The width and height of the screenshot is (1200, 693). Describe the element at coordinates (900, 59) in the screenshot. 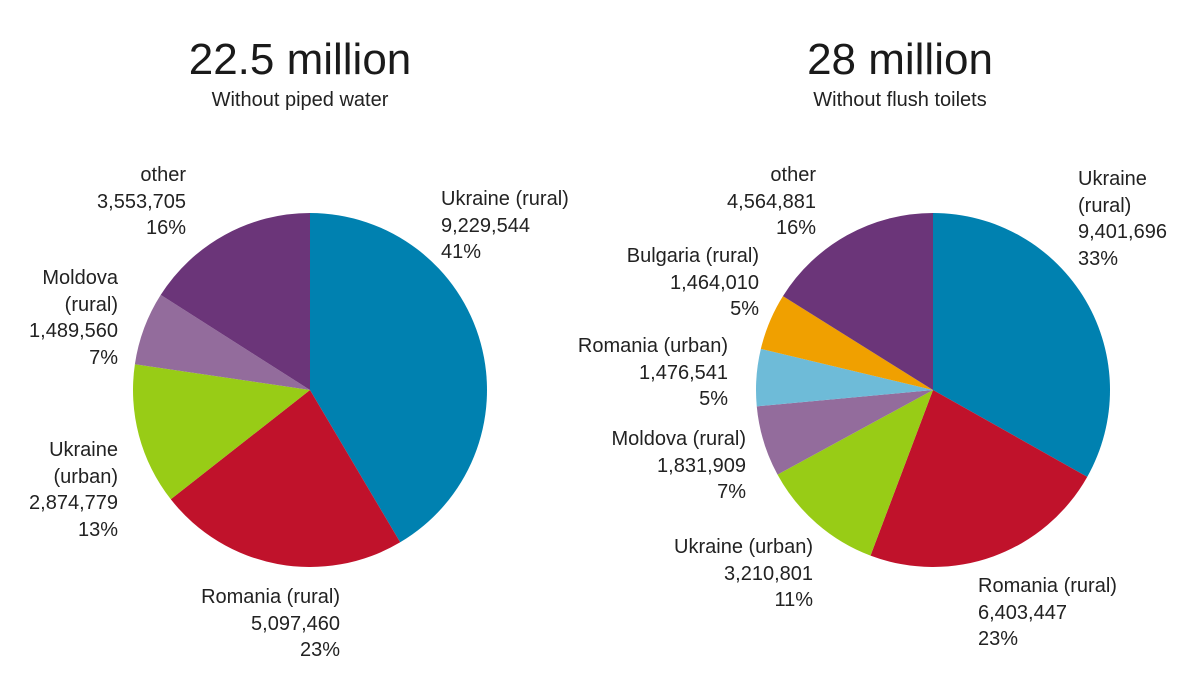

I see `chart-title: 28 million` at that location.